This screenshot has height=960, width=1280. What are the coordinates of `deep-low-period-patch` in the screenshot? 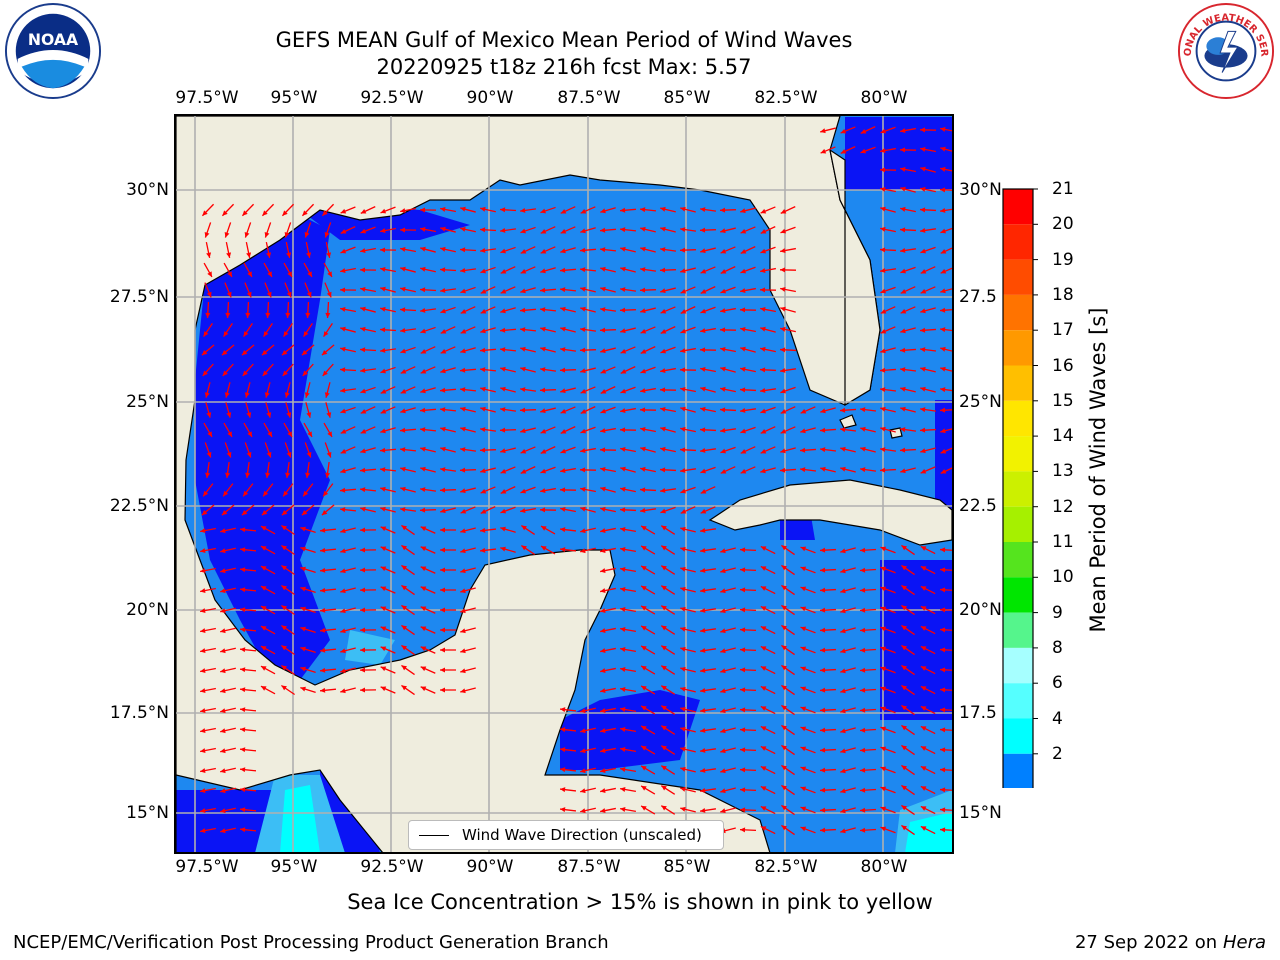 It's located at (898, 153).